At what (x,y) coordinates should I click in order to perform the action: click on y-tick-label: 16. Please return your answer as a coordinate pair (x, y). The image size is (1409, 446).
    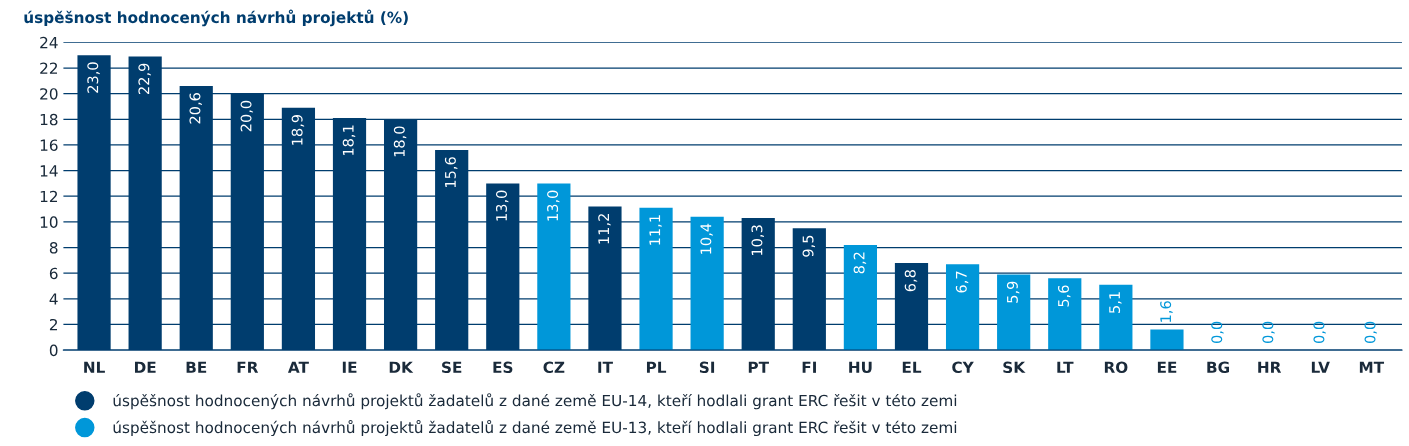
    Looking at the image, I should click on (49, 145).